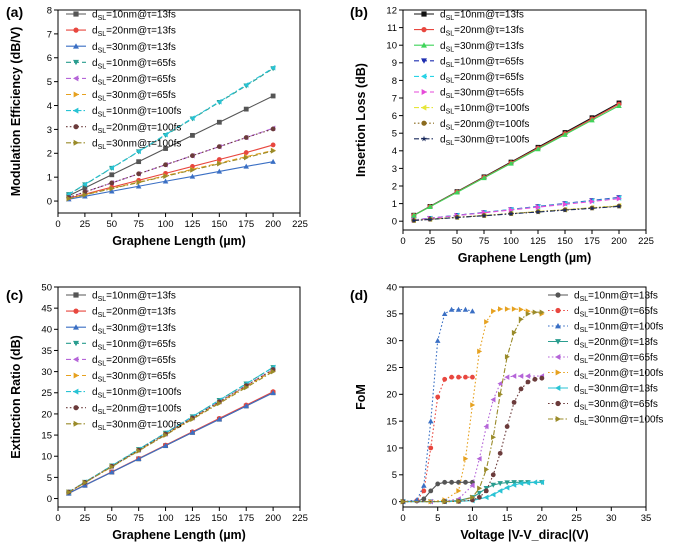 This screenshot has height=550, width=685. I want to click on x-tick-label: 20, so click(542, 518).